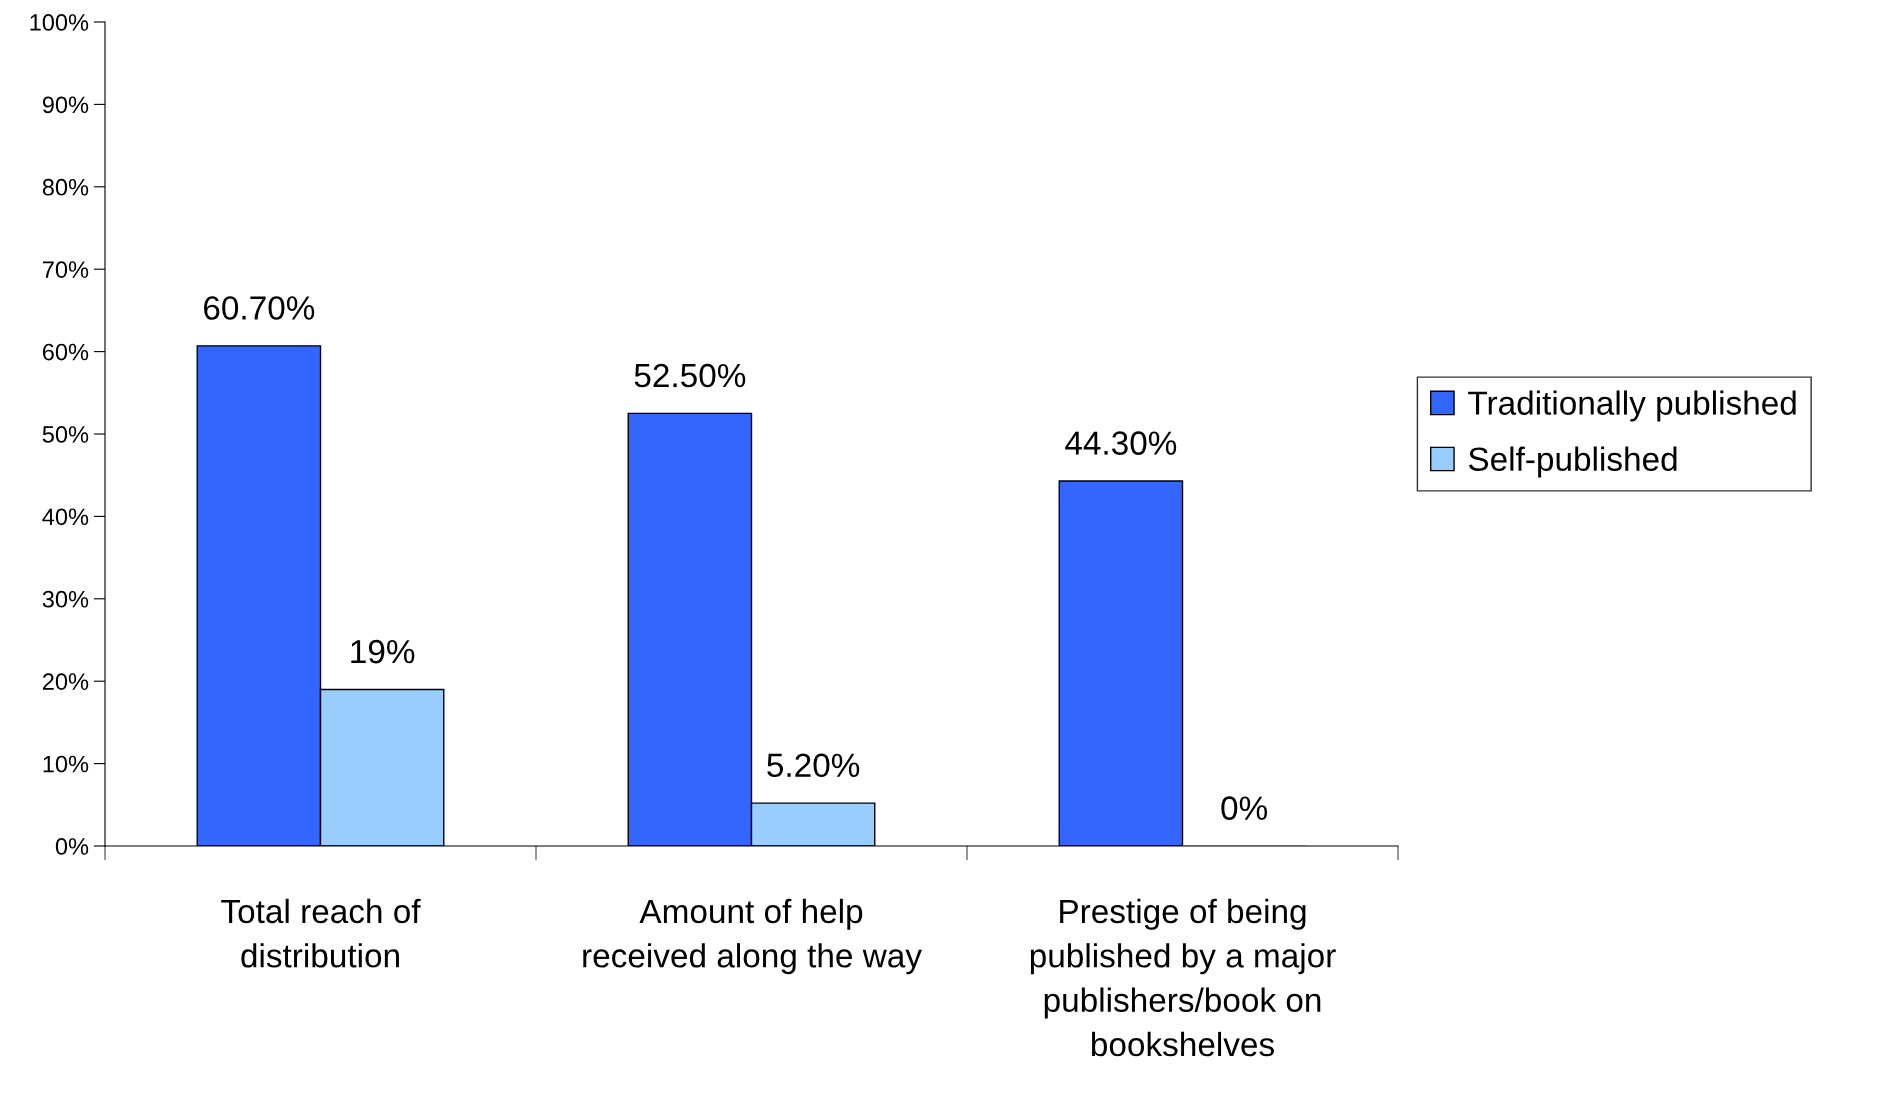 The height and width of the screenshot is (1096, 1877). I want to click on data-label: 19%, so click(383, 651).